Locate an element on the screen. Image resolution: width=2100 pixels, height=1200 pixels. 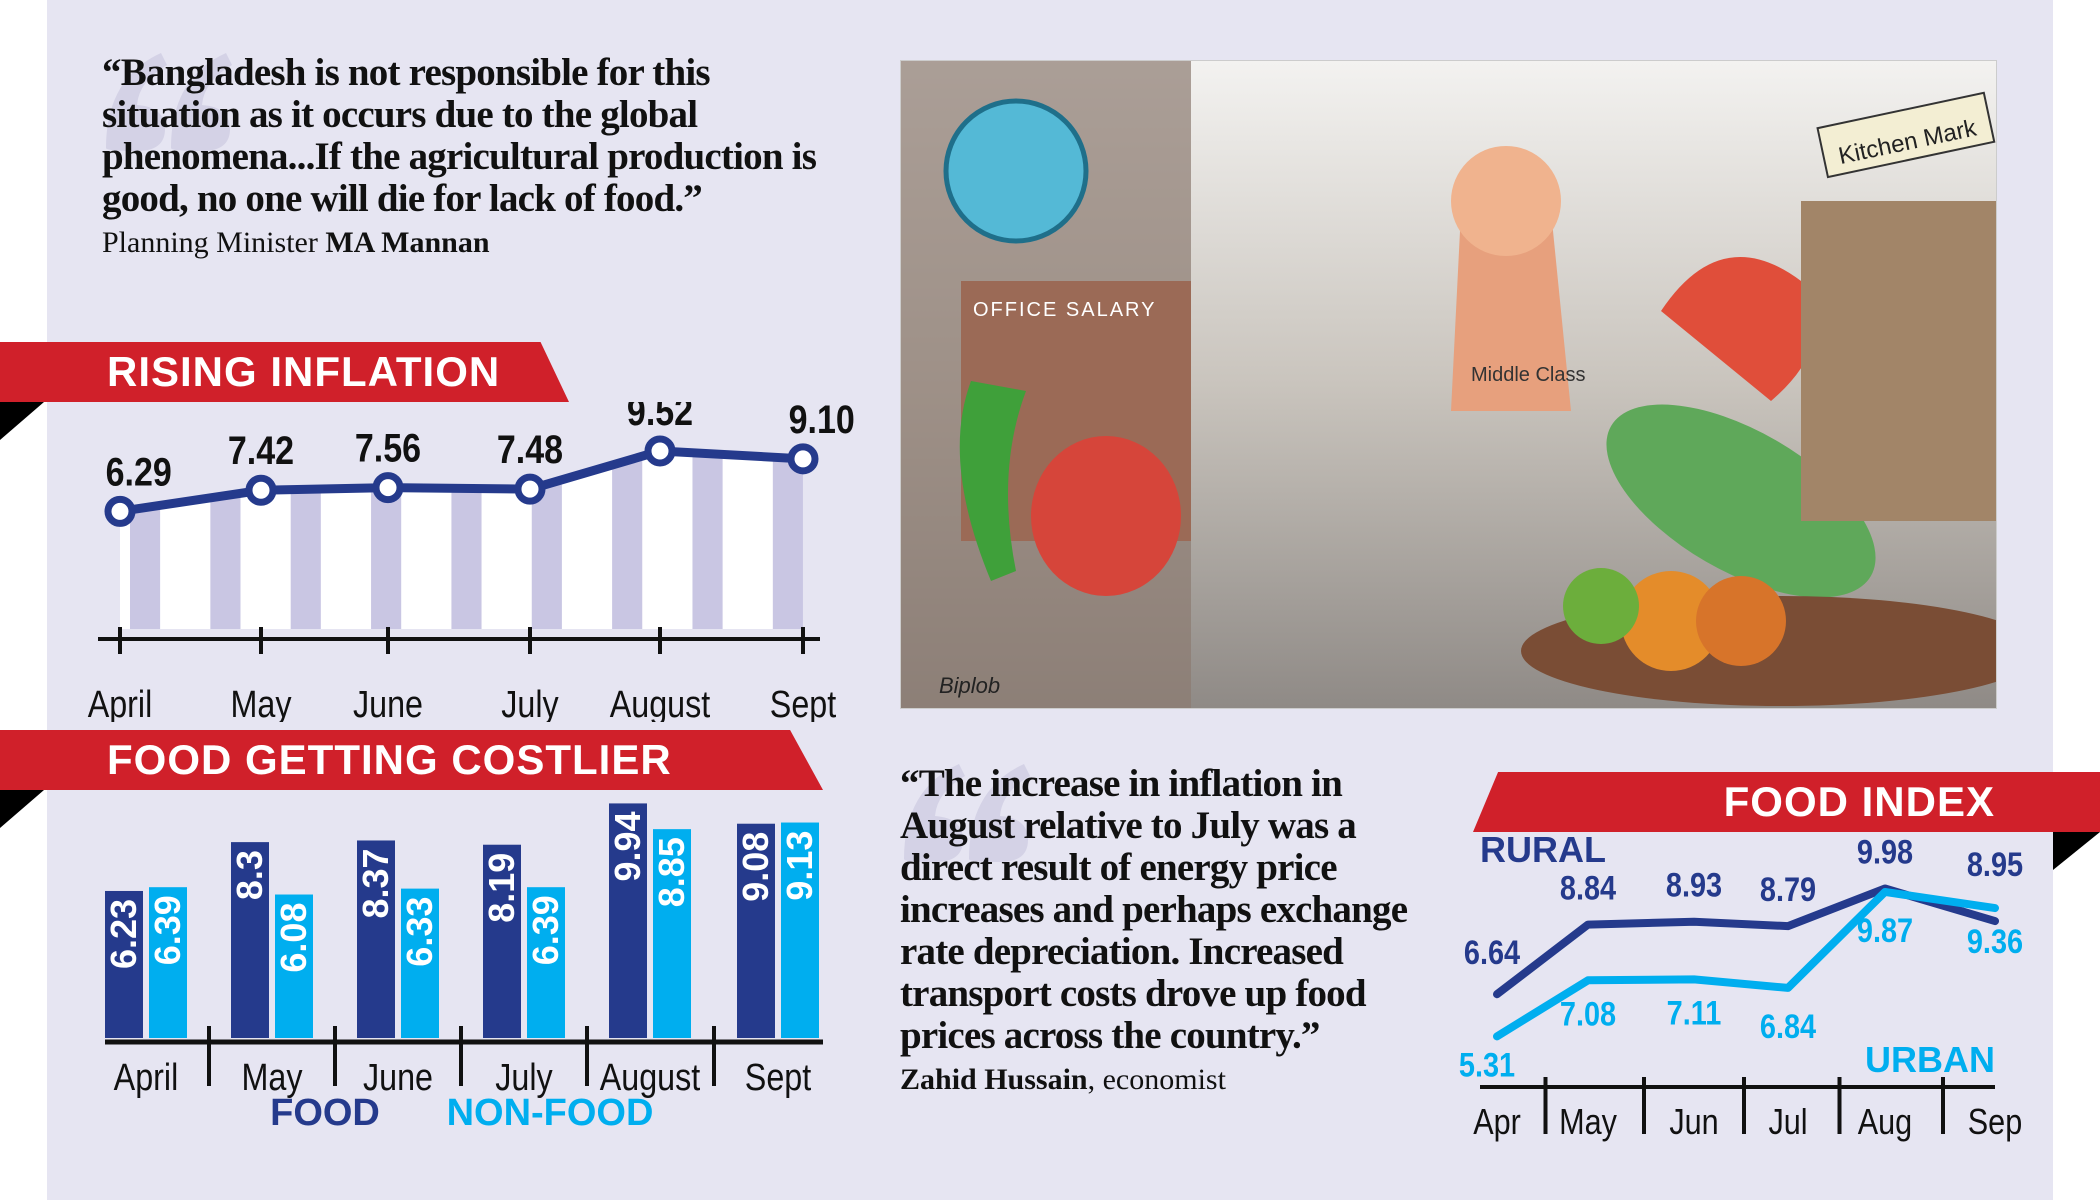
rising-inflation-title: RISING INFLATION is located at coordinates (304, 371).